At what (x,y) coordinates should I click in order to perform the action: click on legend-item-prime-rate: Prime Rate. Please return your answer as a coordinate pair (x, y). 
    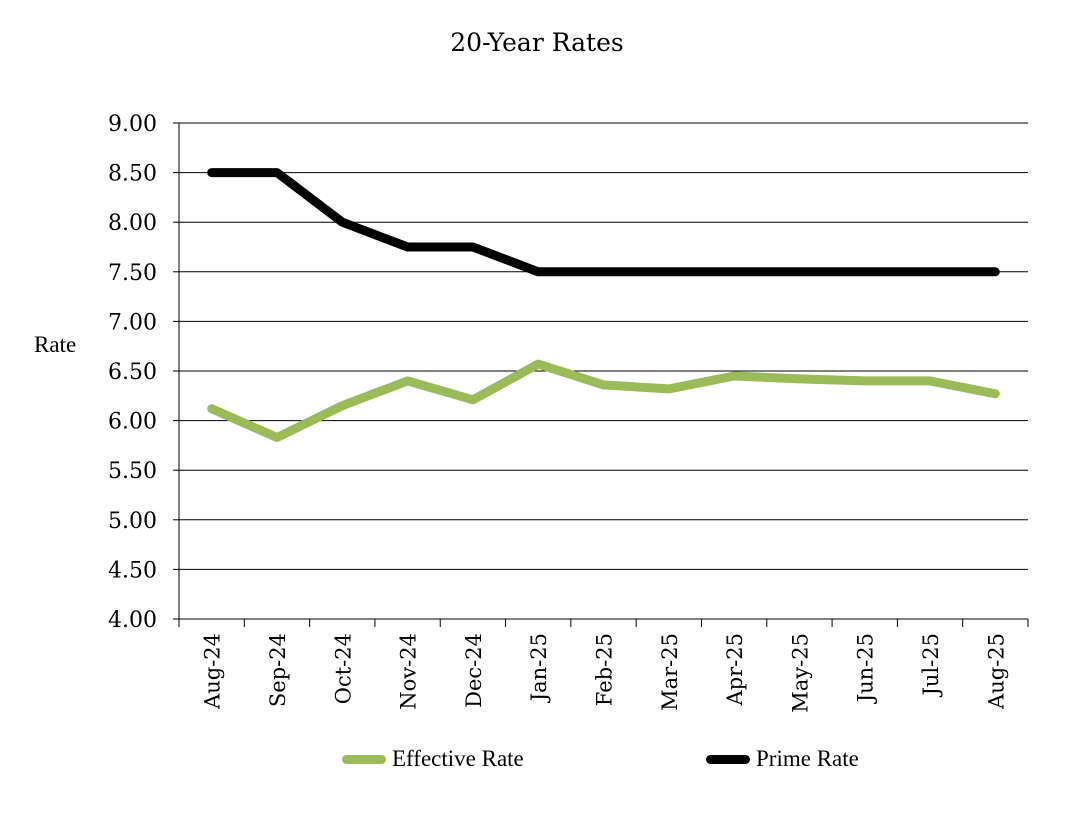
    Looking at the image, I should click on (782, 759).